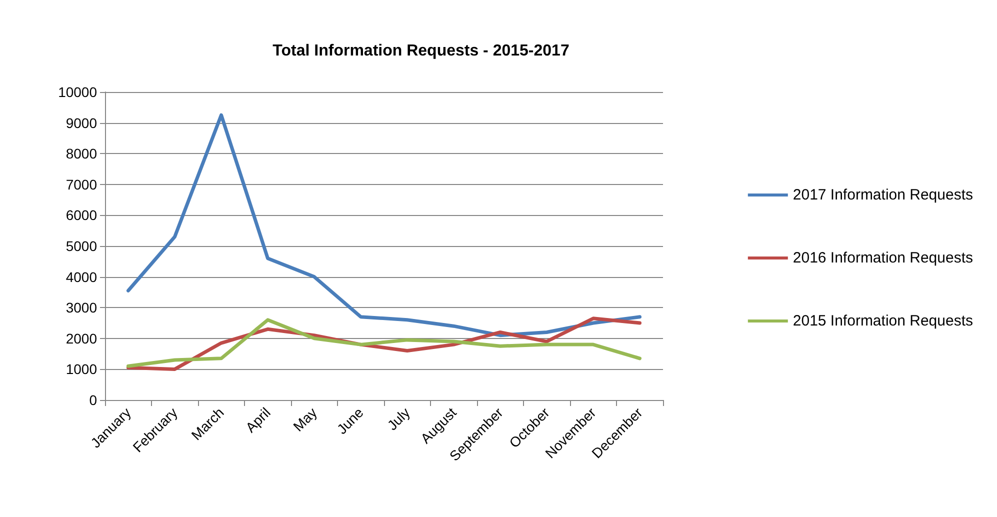 The image size is (997, 517). What do you see at coordinates (82, 338) in the screenshot?
I see `y-tick-label: 2000` at bounding box center [82, 338].